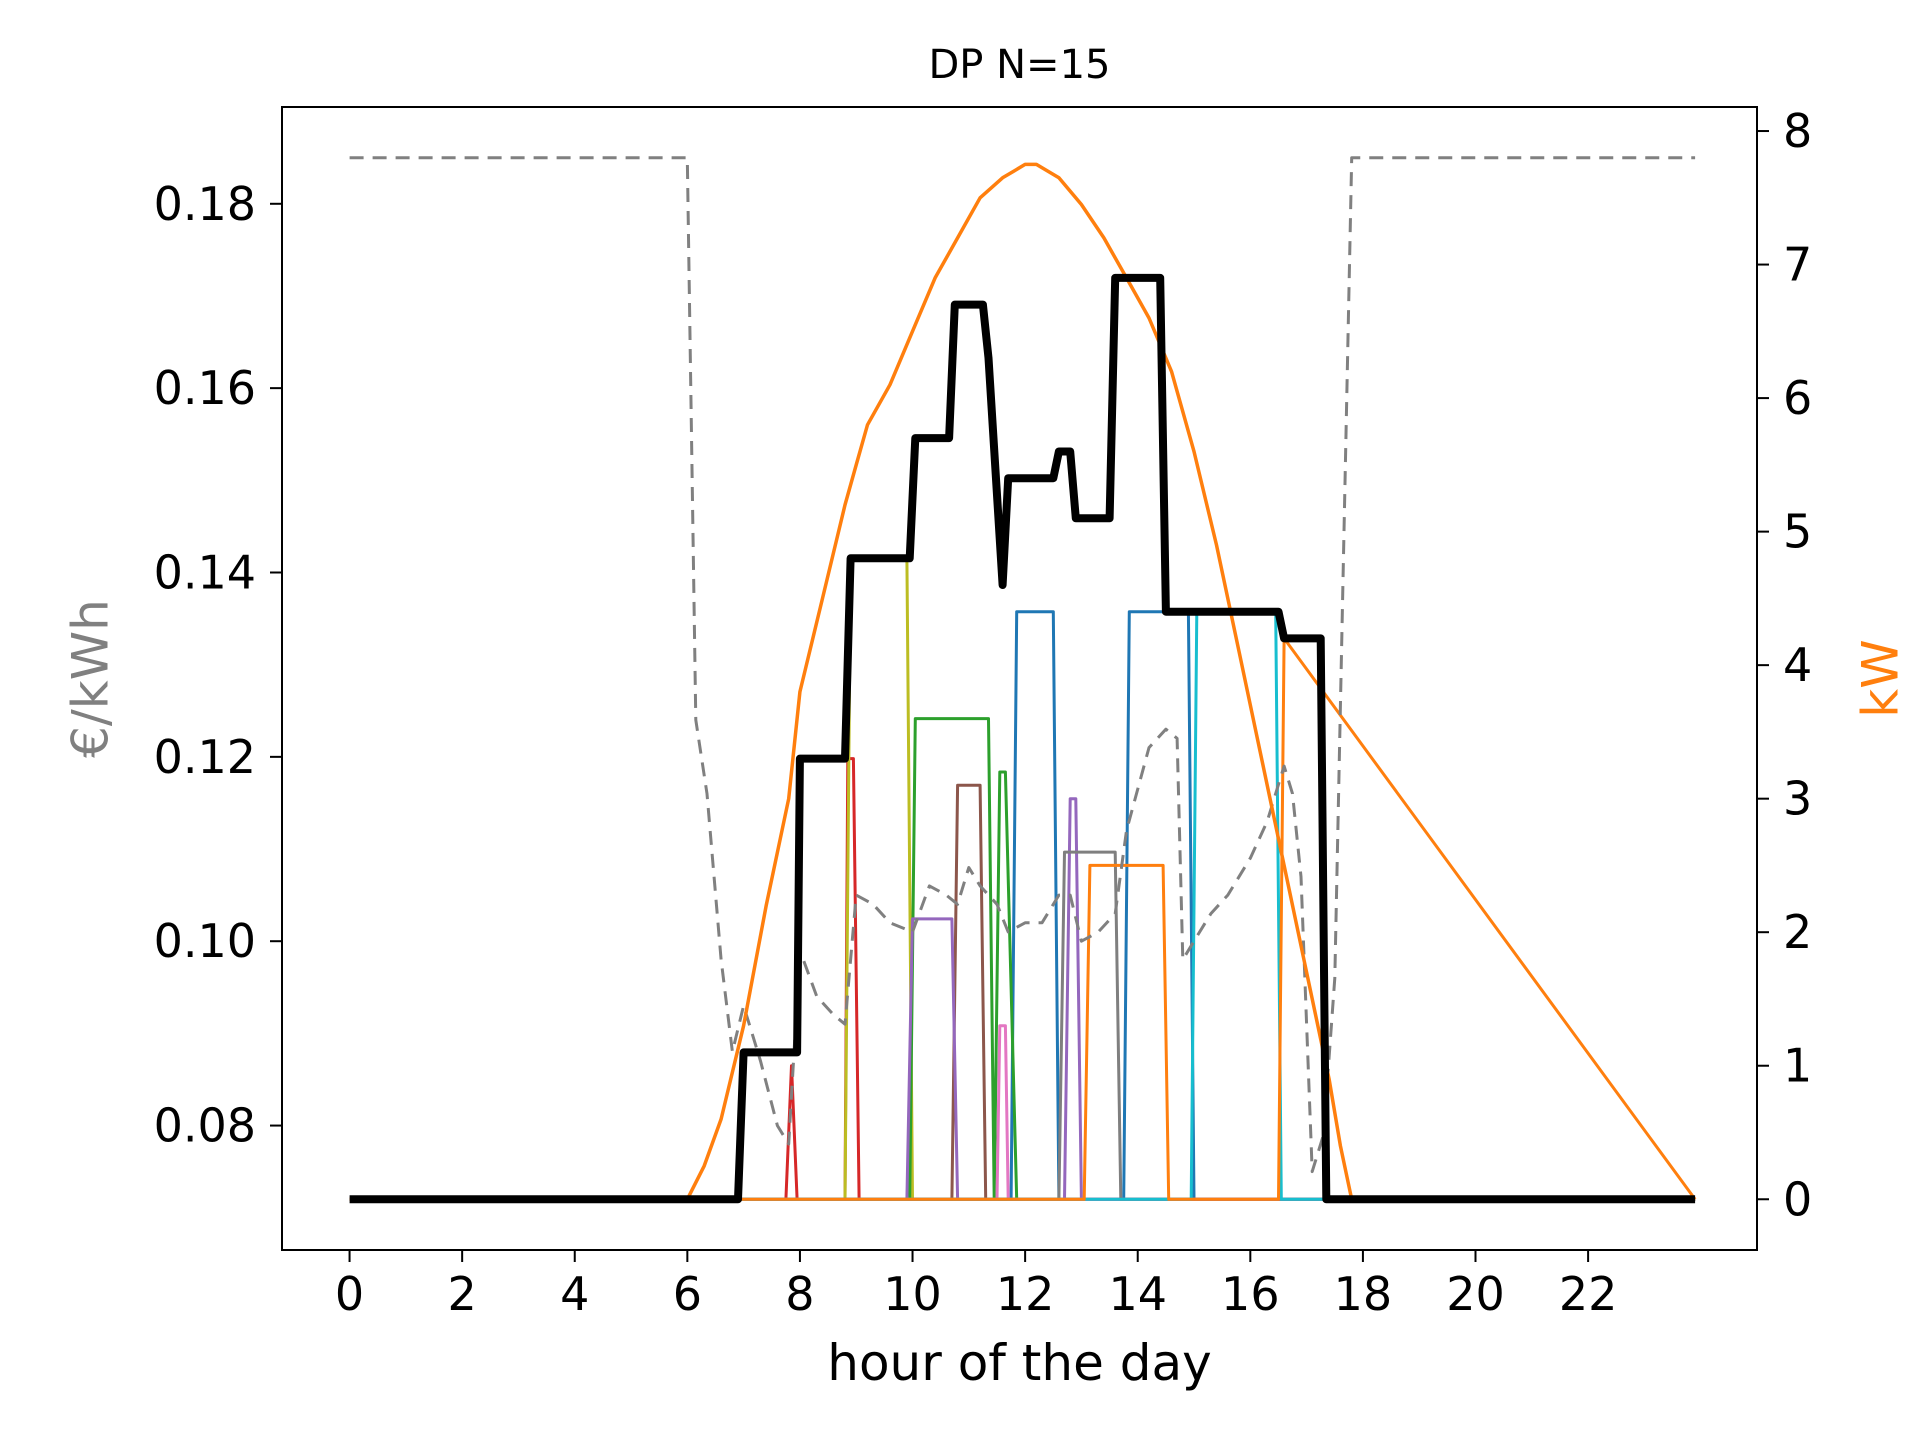 The height and width of the screenshot is (1440, 1920). Describe the element at coordinates (1475, 1294) in the screenshot. I see `x-tick-label: 20` at that location.